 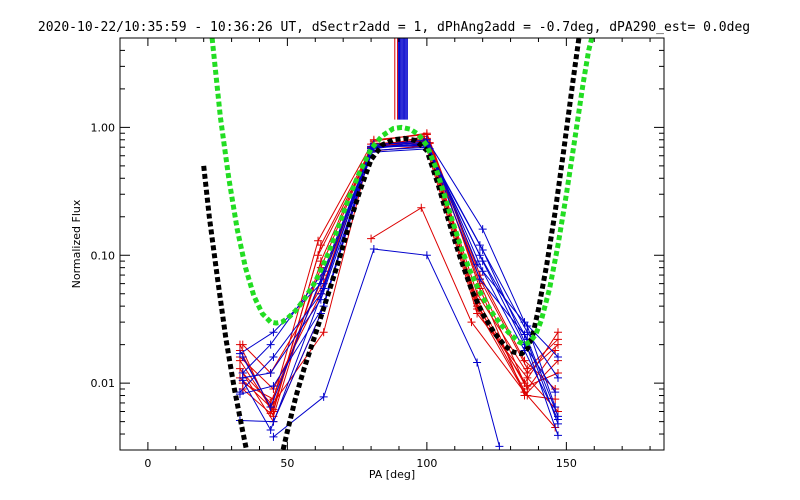 I want to click on y-tick-label: 0.10, so click(x=103, y=255).